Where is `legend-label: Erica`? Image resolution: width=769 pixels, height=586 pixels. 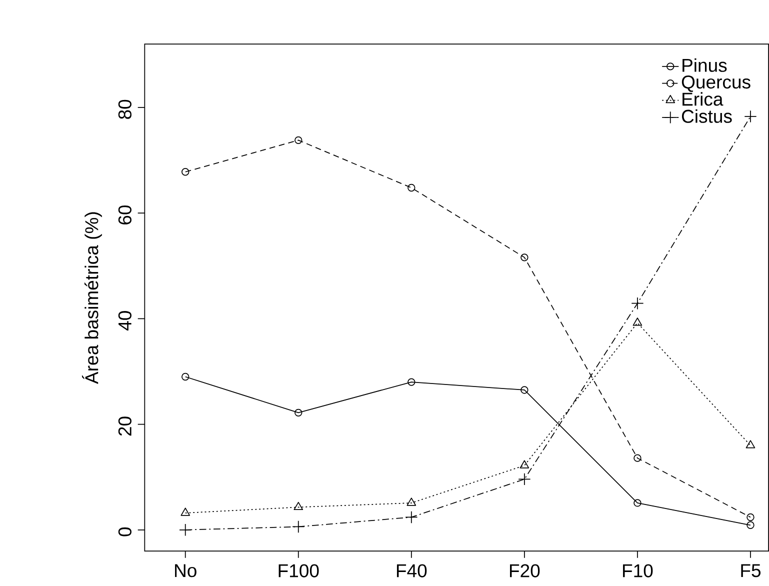
legend-label: Erica is located at coordinates (703, 99).